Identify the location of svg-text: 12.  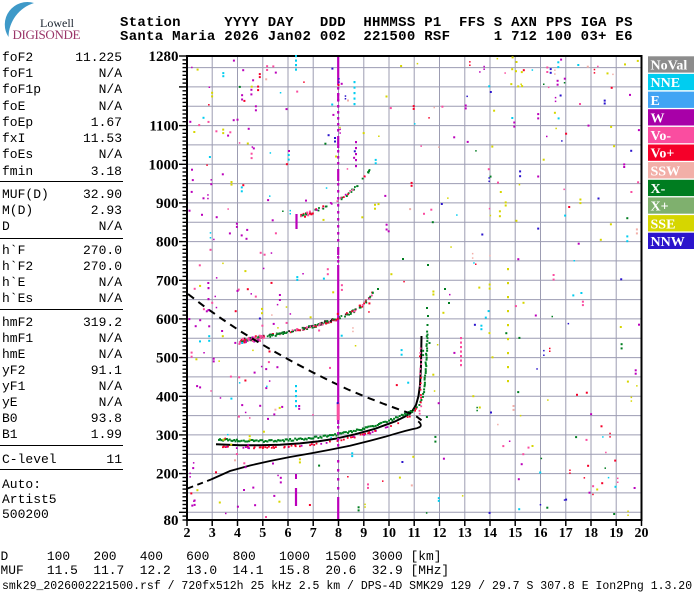
(440, 533).